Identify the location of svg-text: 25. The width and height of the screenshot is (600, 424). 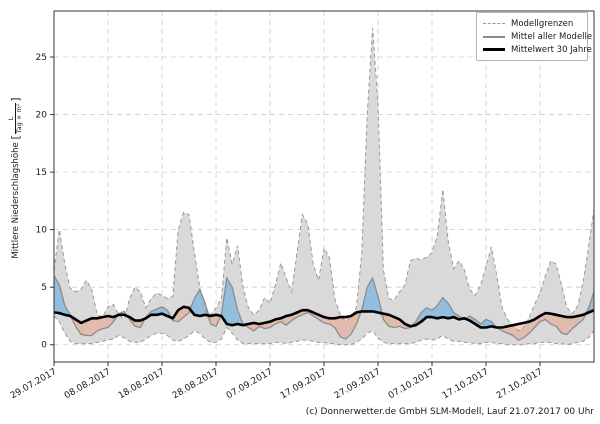
(41, 58).